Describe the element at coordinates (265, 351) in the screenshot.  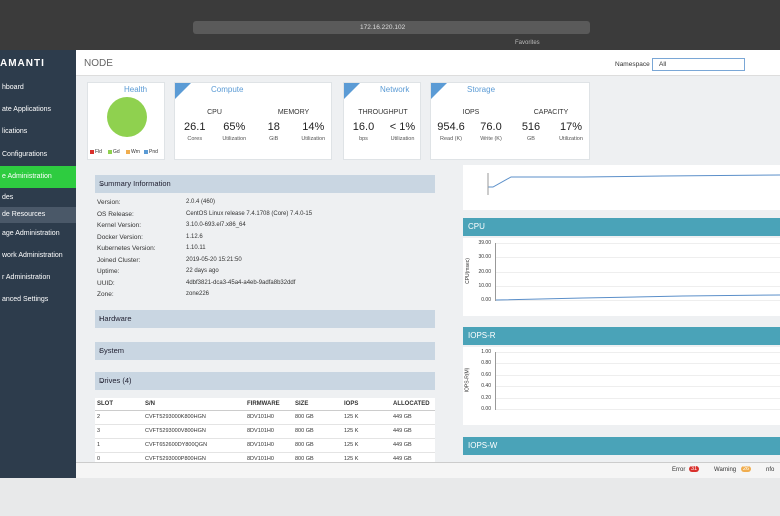
I see `panel-header: System ‹` at that location.